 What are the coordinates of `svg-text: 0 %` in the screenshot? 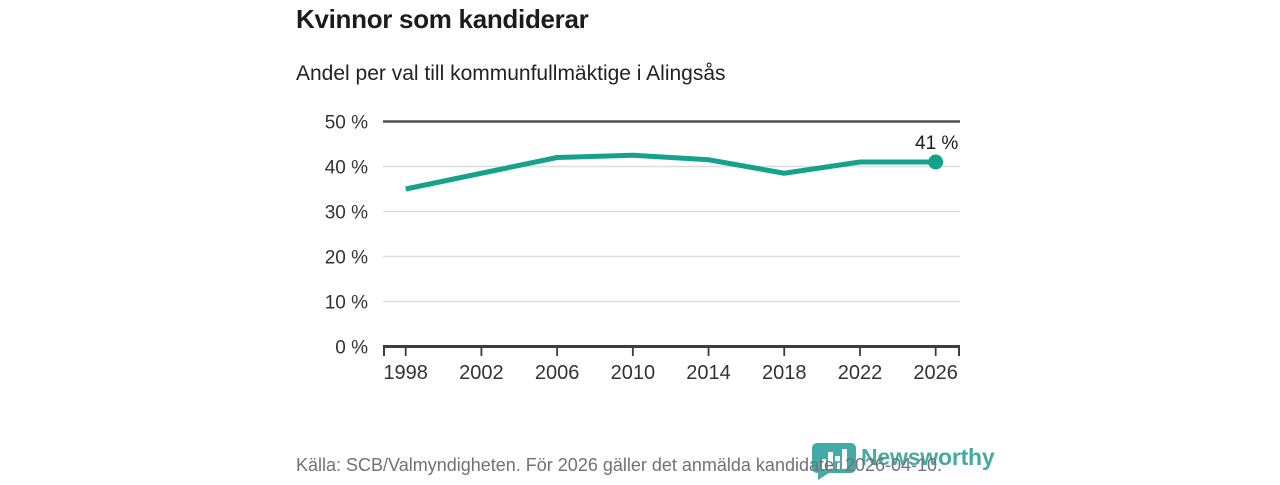 It's located at (351, 348).